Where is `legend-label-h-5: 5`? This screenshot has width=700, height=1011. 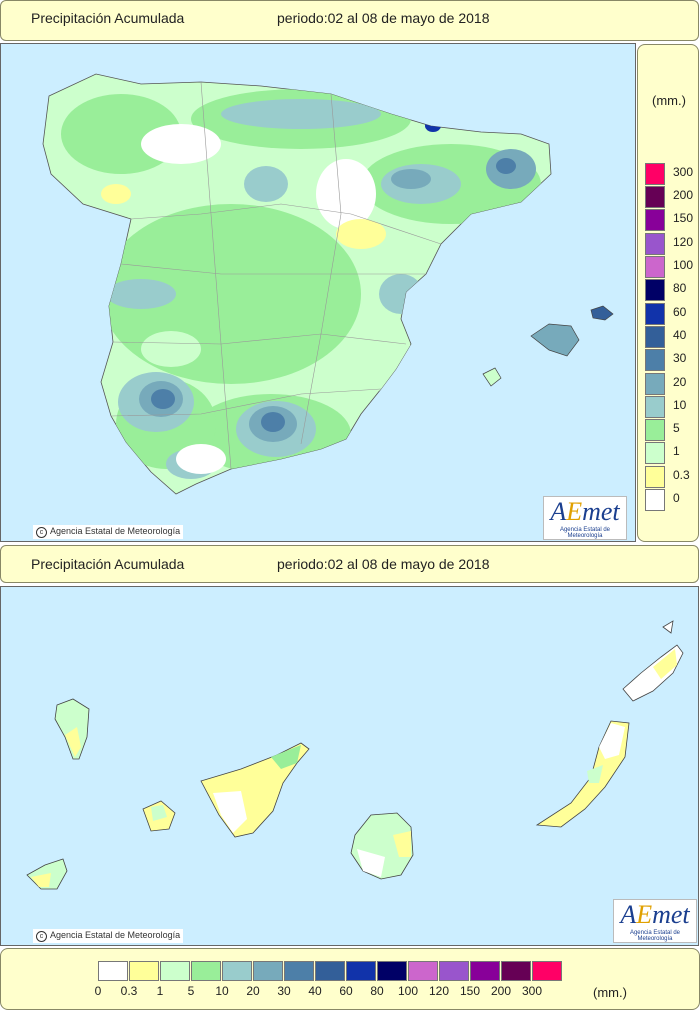
legend-label-h-5: 5 is located at coordinates (191, 991).